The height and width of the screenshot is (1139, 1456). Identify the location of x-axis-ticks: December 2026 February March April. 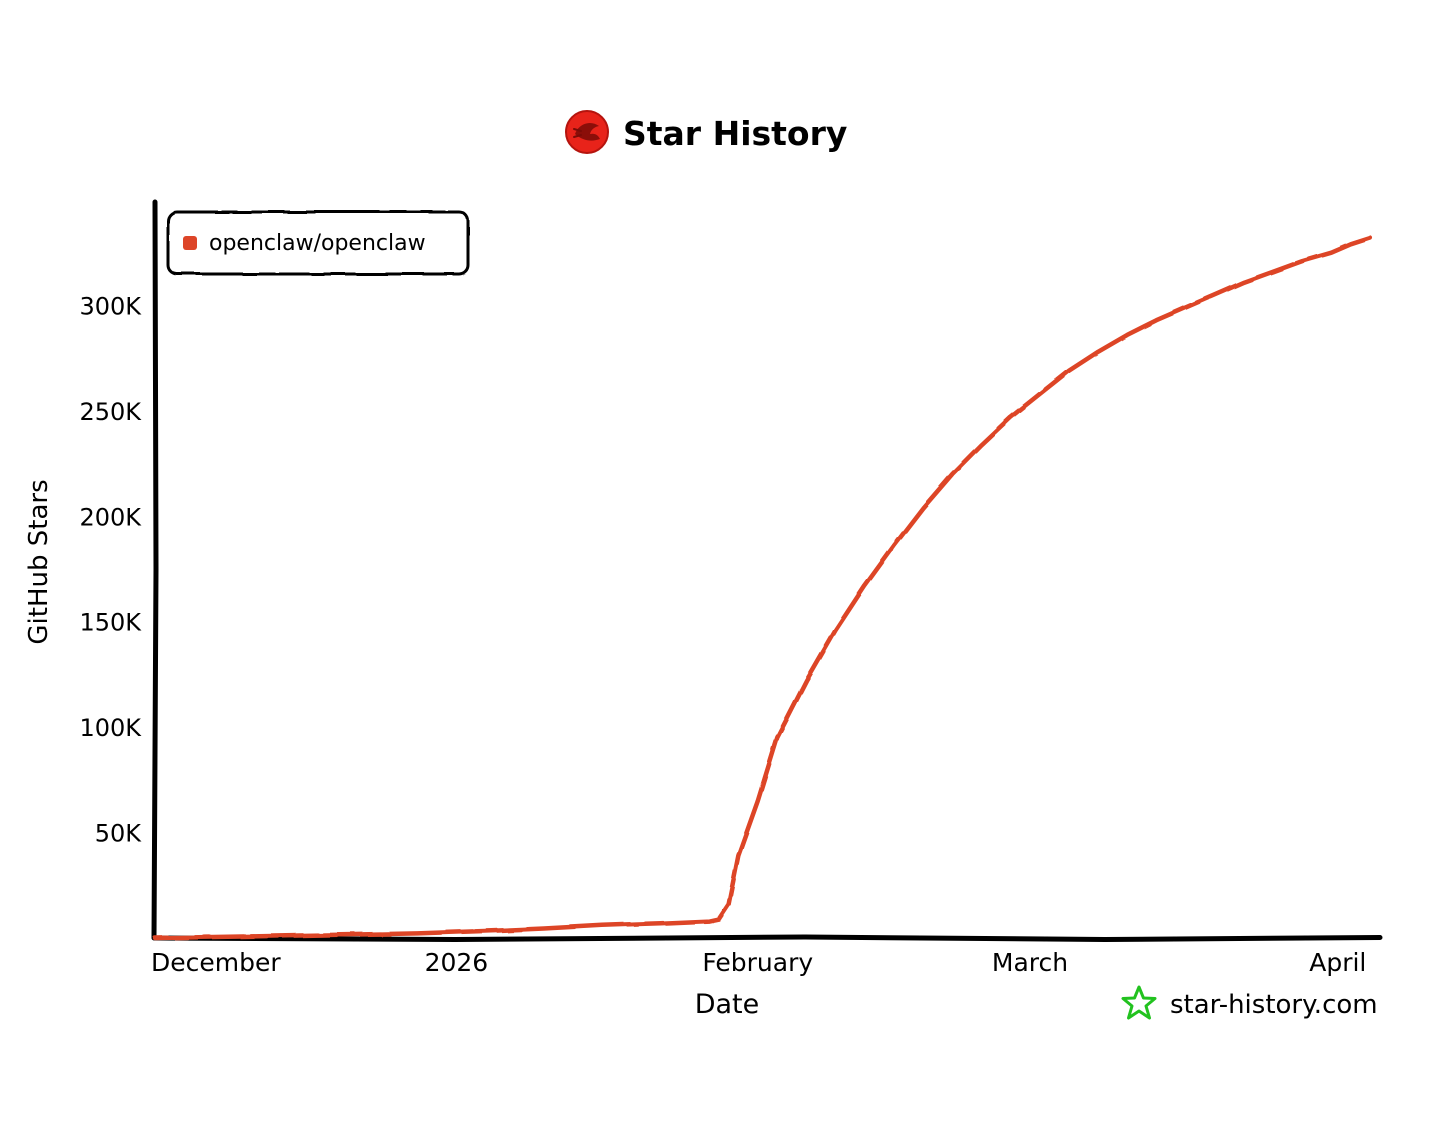
(758, 962).